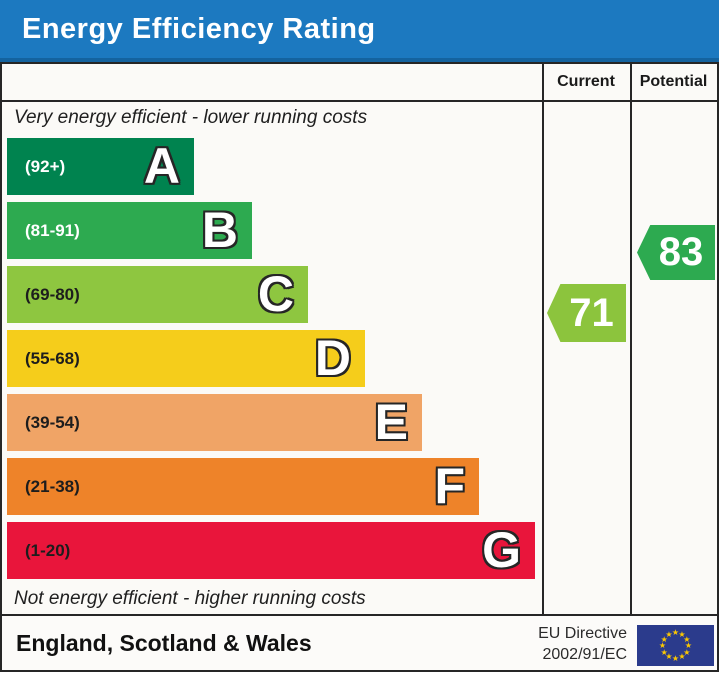 The width and height of the screenshot is (719, 675). I want to click on band-c-range: (69-80), so click(52, 294).